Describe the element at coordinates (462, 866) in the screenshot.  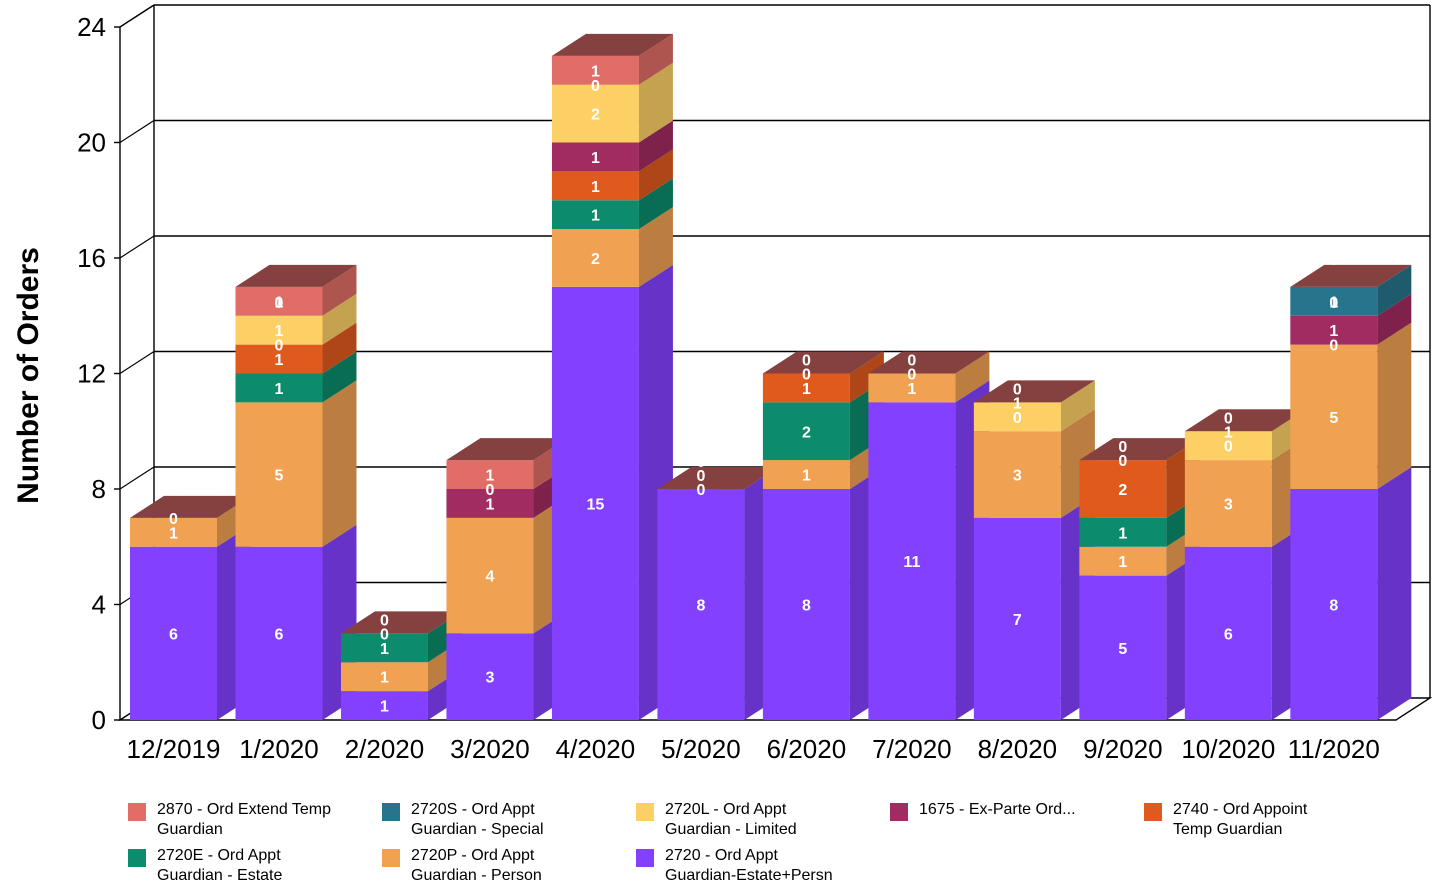
I see `legend-item: 2720P - Ord Appt Guardian - Person` at that location.